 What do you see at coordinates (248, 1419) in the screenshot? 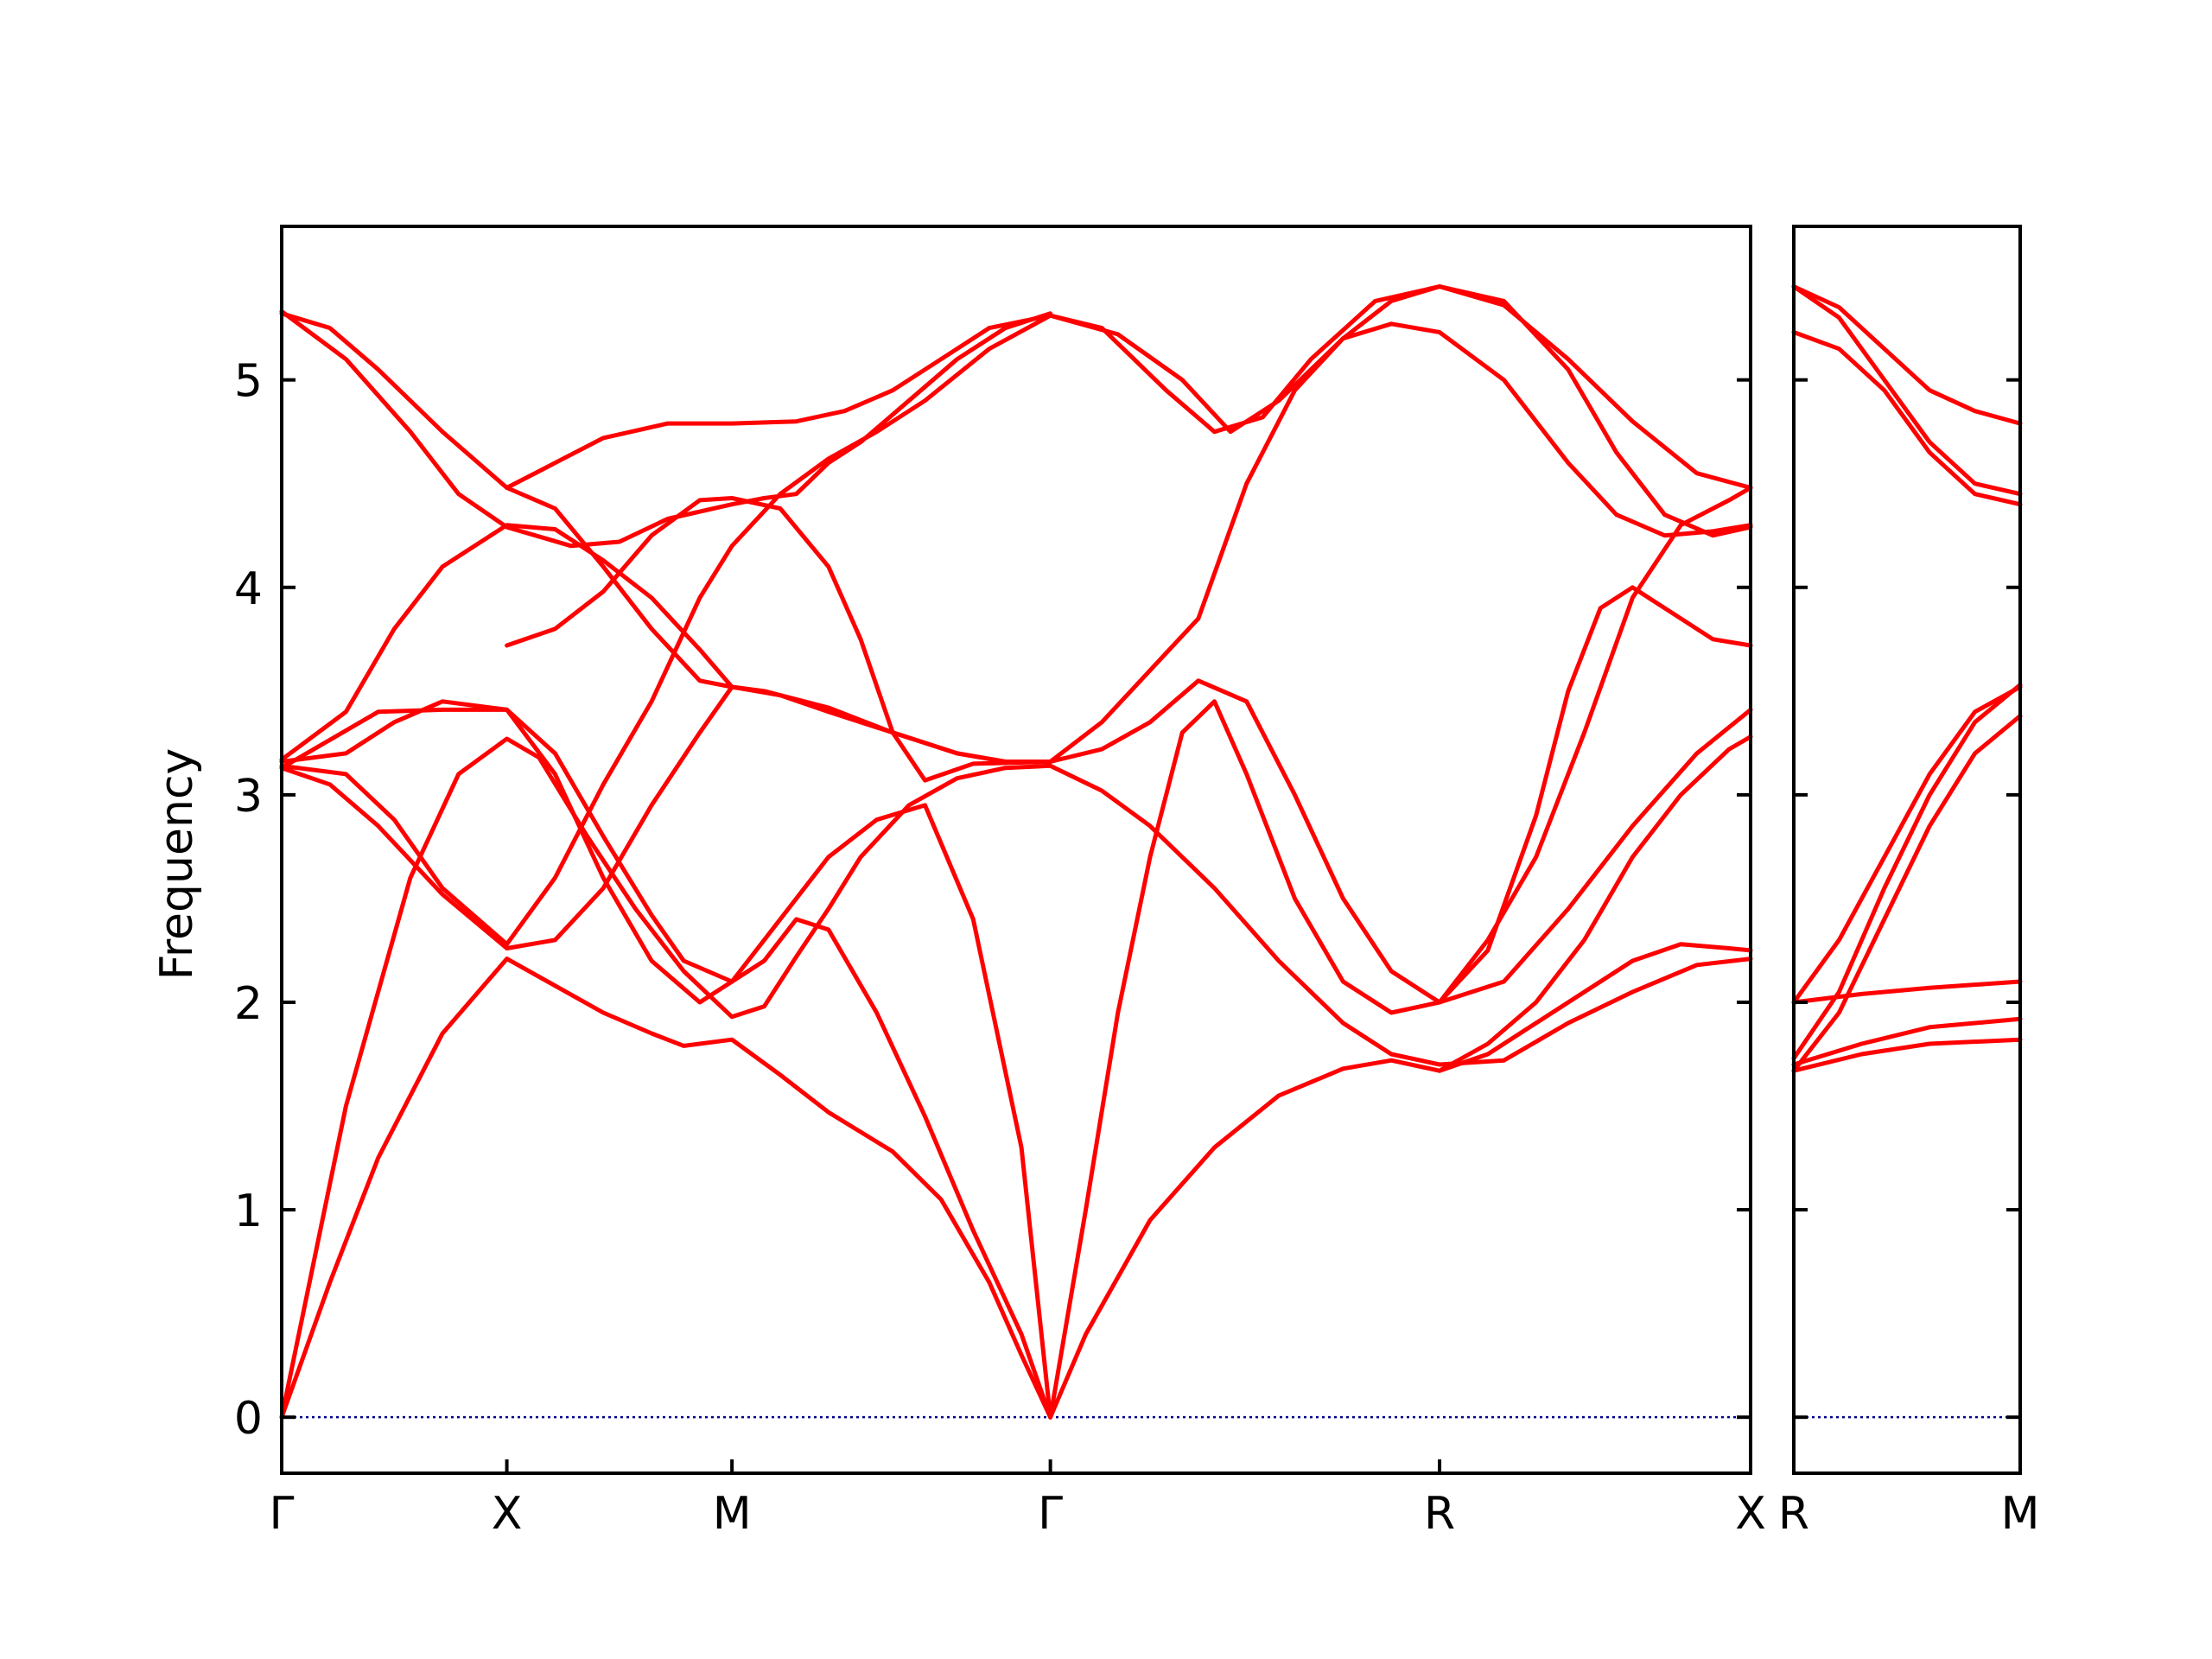
I see `y-tick-label: 0` at bounding box center [248, 1419].